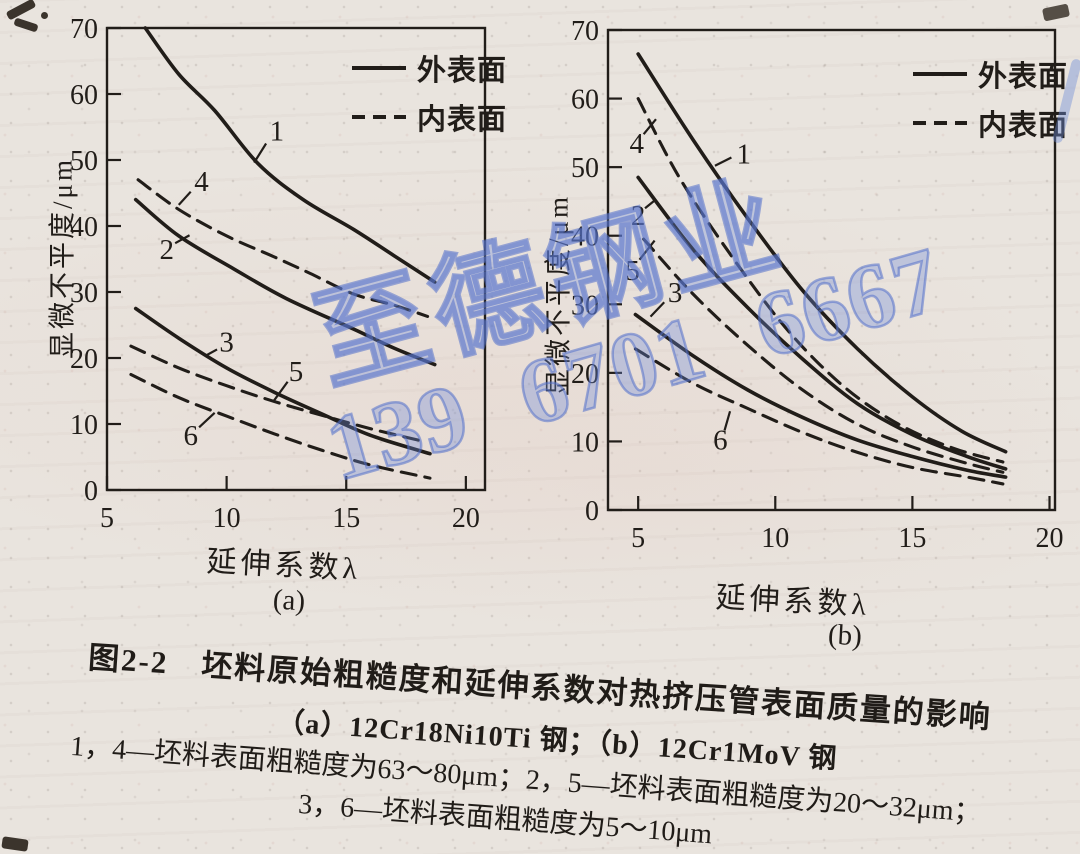  What do you see at coordinates (792, 601) in the screenshot?
I see `chart-b-x-axis-label: 延伸系数λ` at bounding box center [792, 601].